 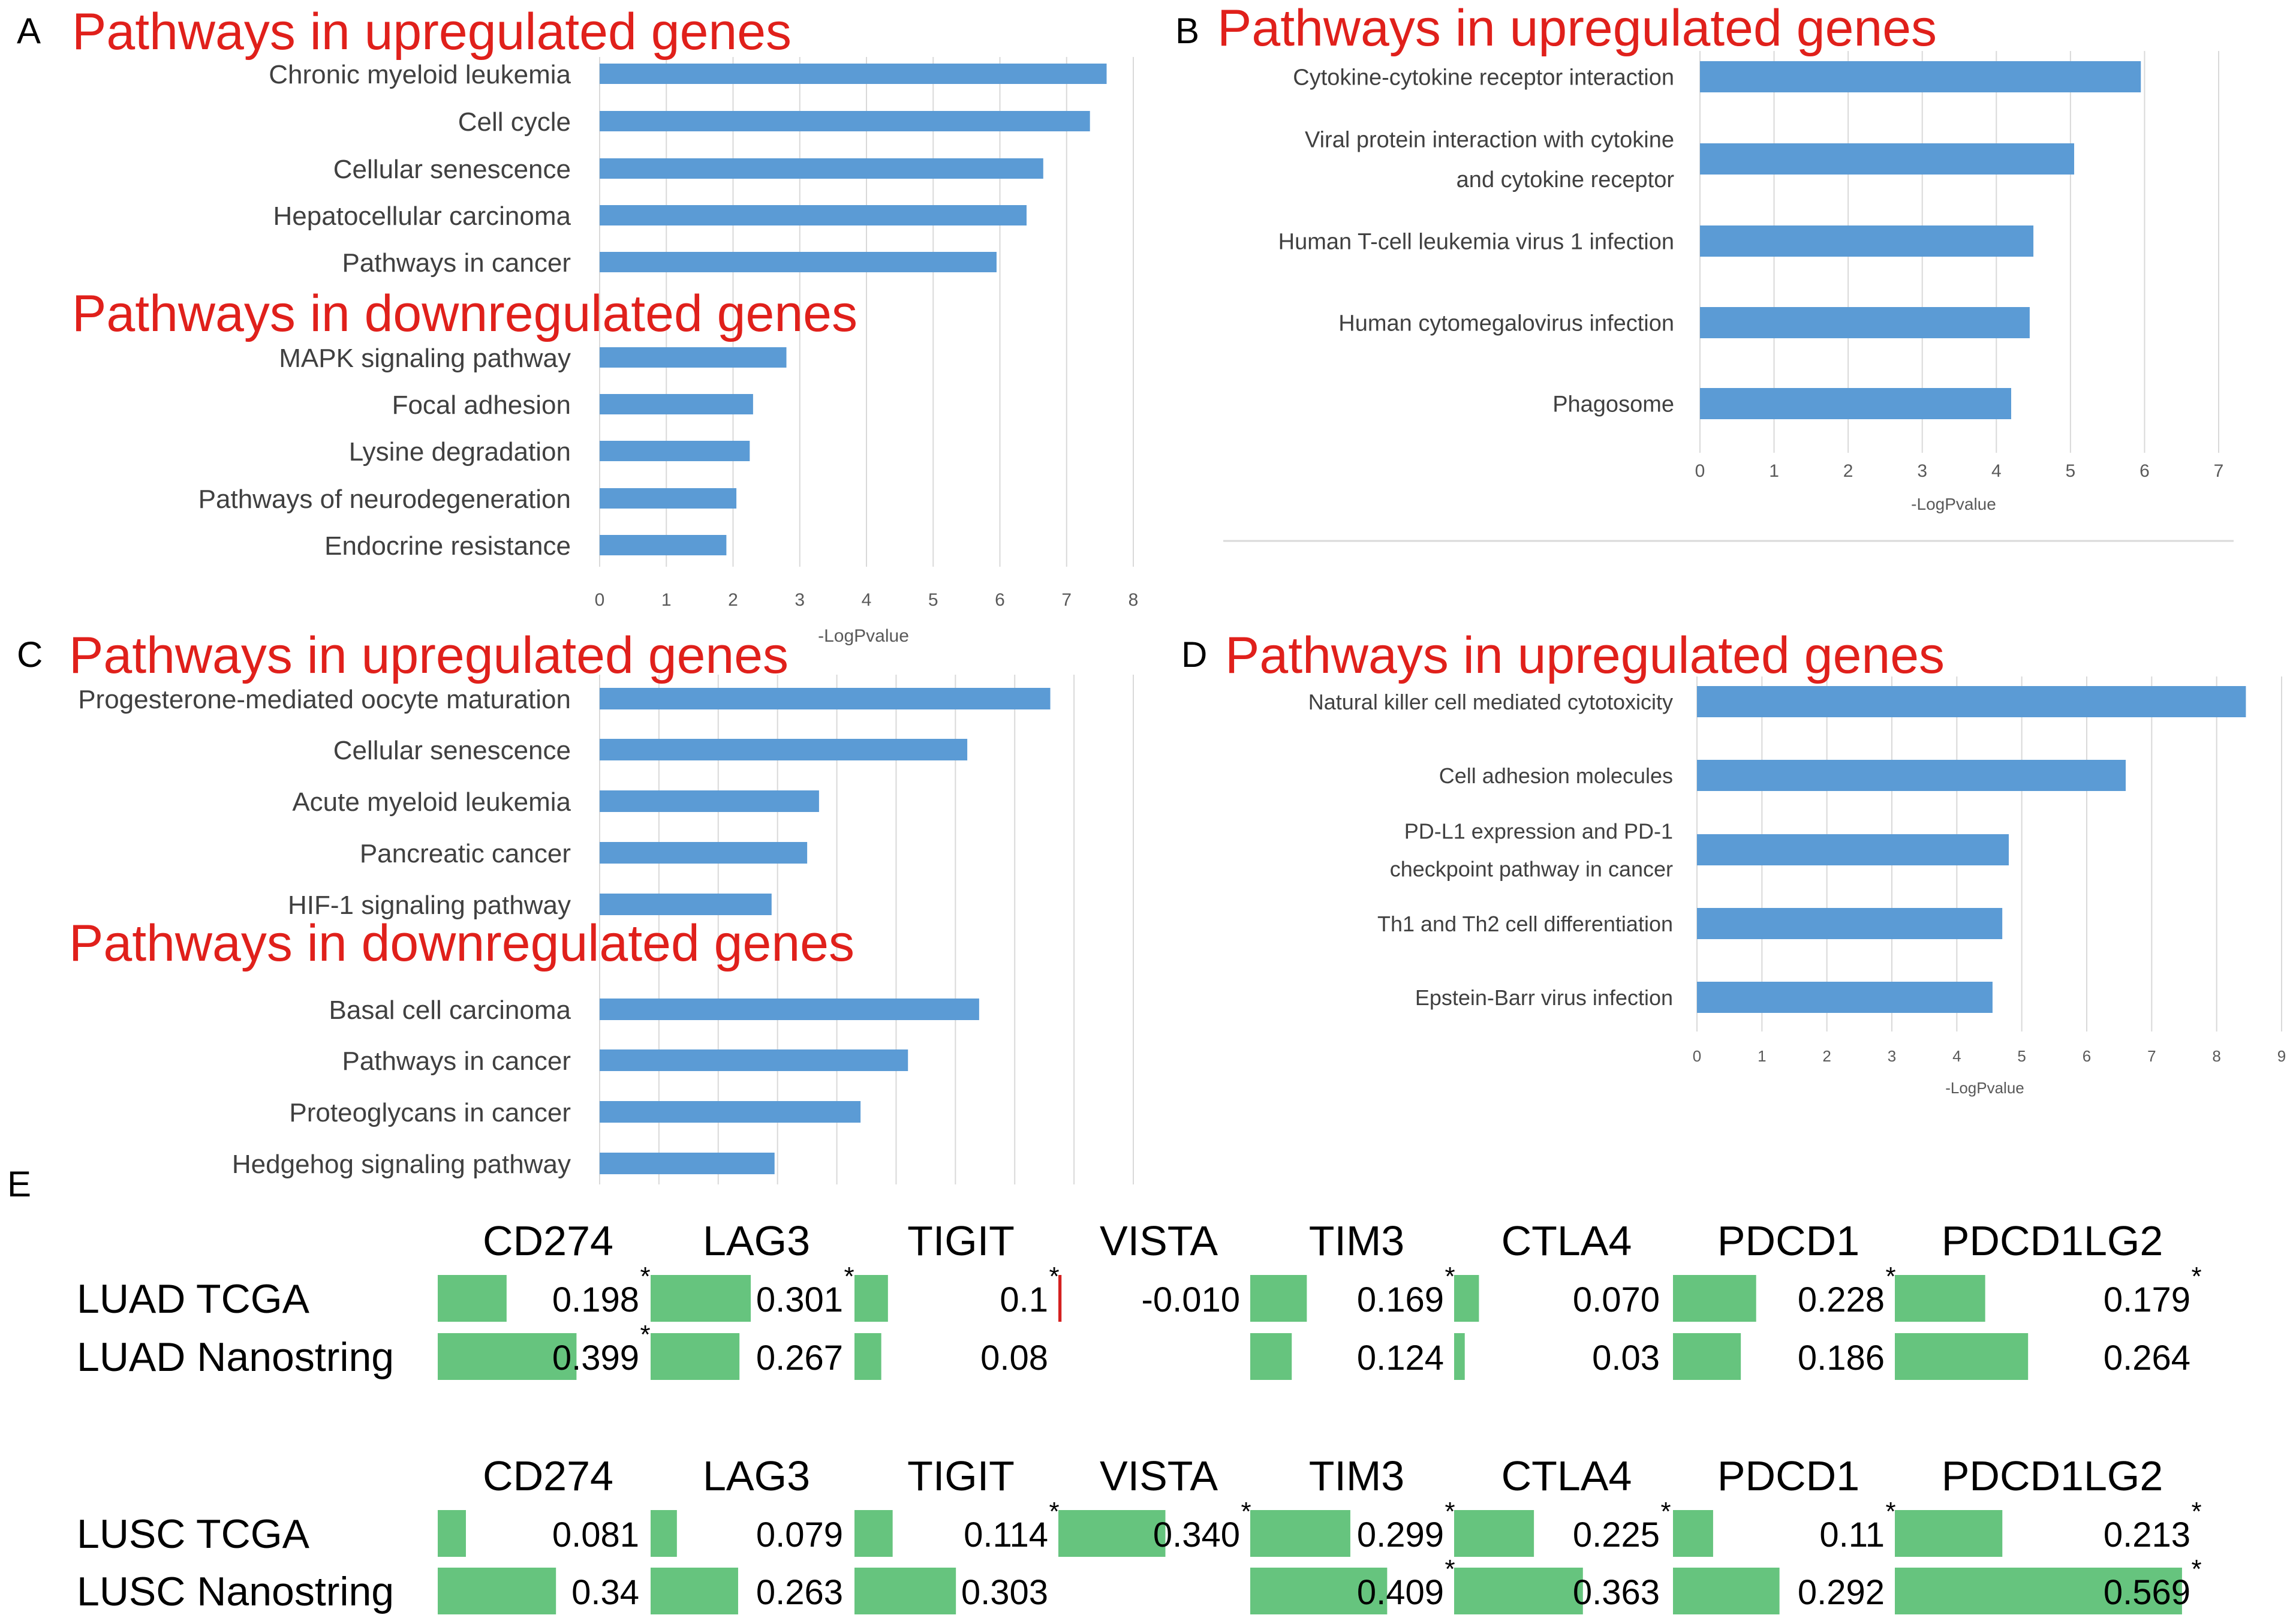 I want to click on column-header: CTLA4, so click(x=1566, y=1240).